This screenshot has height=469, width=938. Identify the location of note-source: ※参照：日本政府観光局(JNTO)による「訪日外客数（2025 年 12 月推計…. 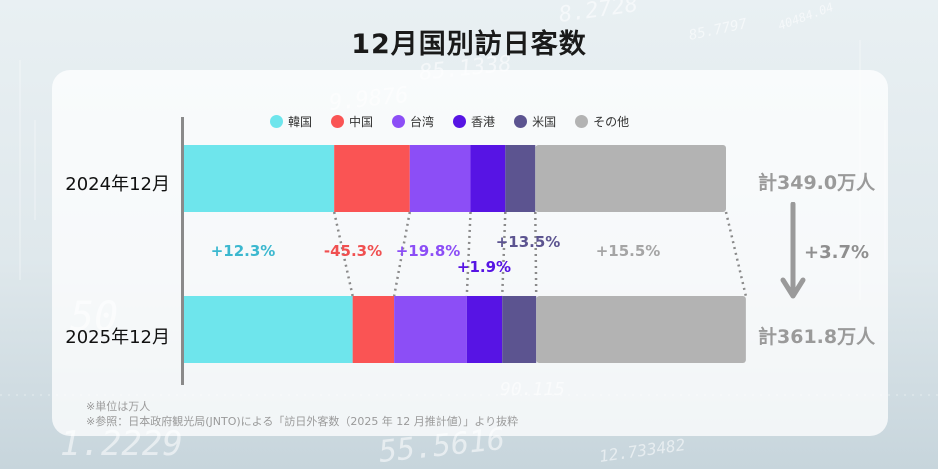
(302, 421).